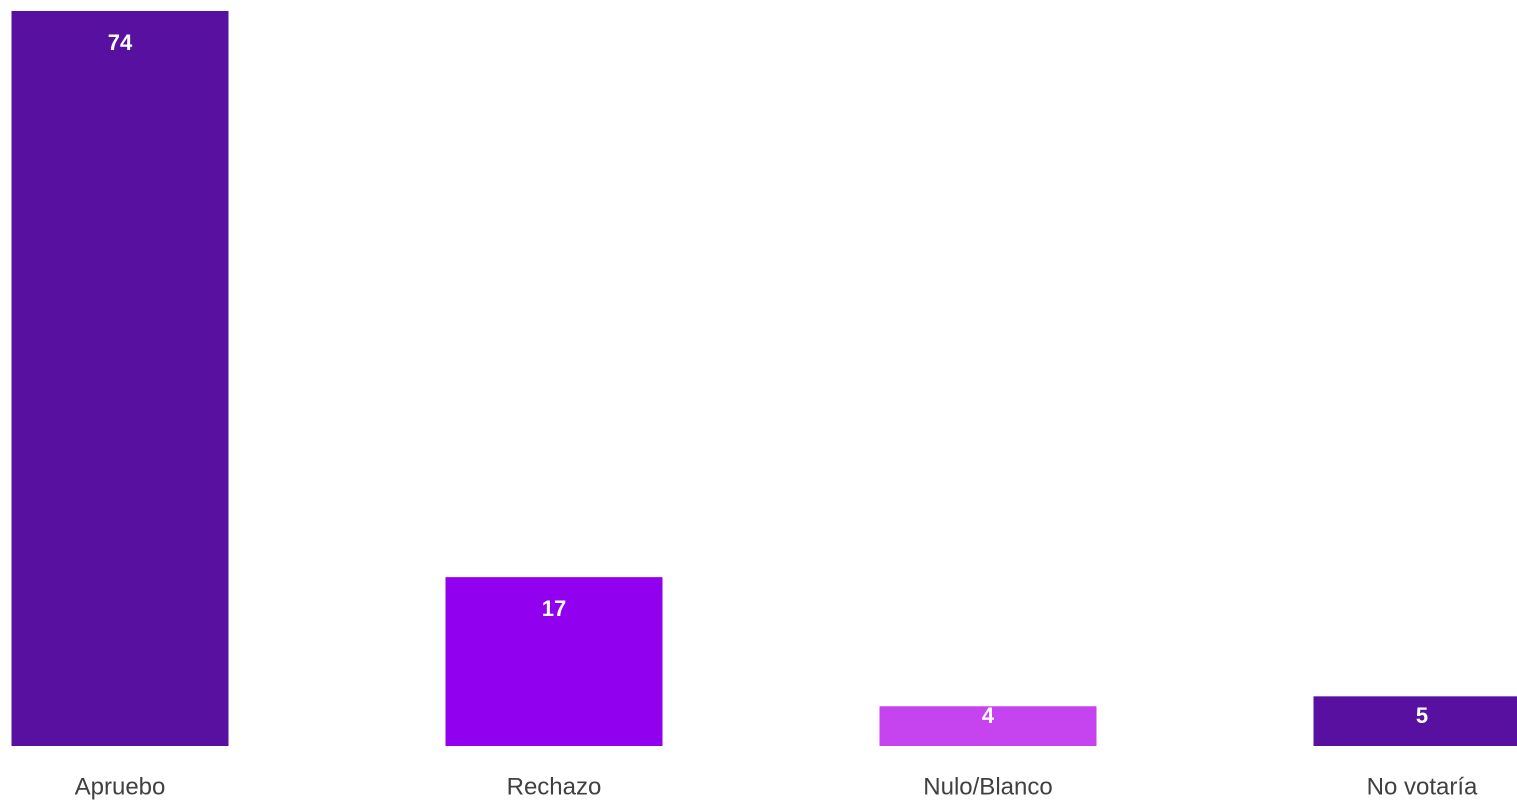 The width and height of the screenshot is (1517, 805). I want to click on value-label: 5, so click(1422, 715).